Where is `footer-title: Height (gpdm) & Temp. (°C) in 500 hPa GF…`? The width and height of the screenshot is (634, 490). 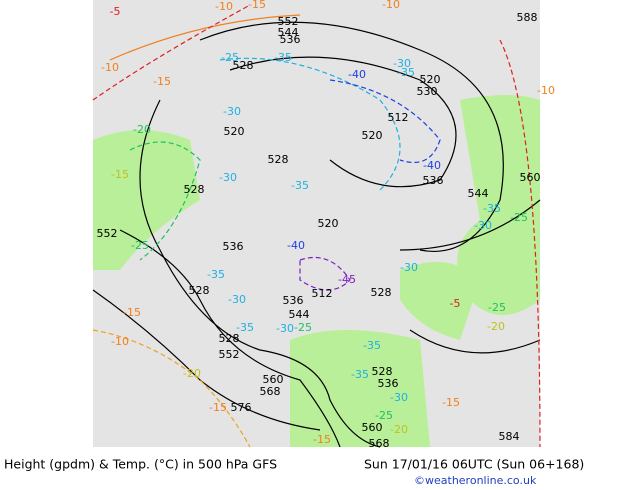 footer-title: Height (gpdm) & Temp. (°C) in 500 hPa GF… is located at coordinates (140, 464).